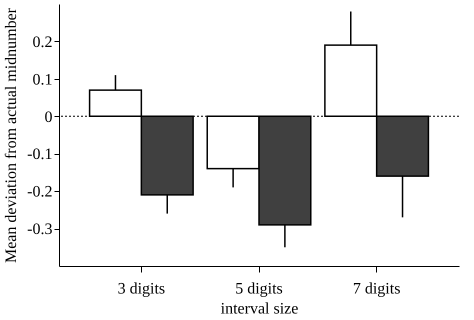 Image resolution: width=474 pixels, height=320 pixels. Describe the element at coordinates (259, 289) in the screenshot. I see `x-tick-label: 5 digits` at that location.